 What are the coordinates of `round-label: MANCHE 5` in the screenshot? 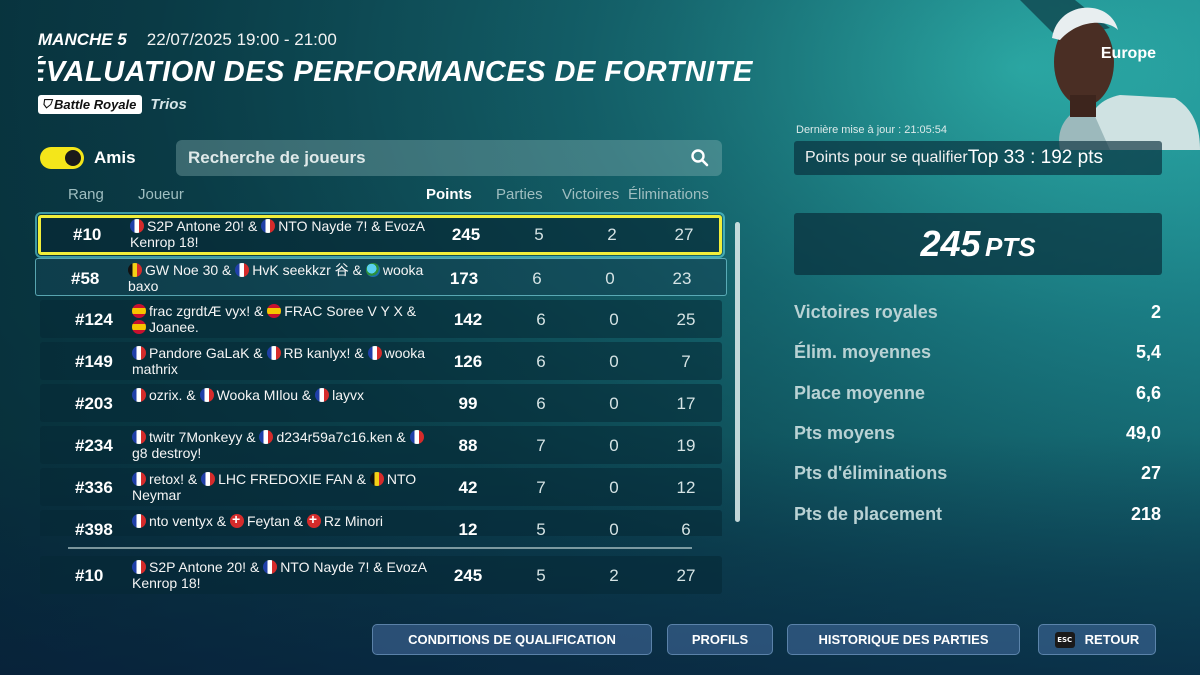 It's located at (82, 39).